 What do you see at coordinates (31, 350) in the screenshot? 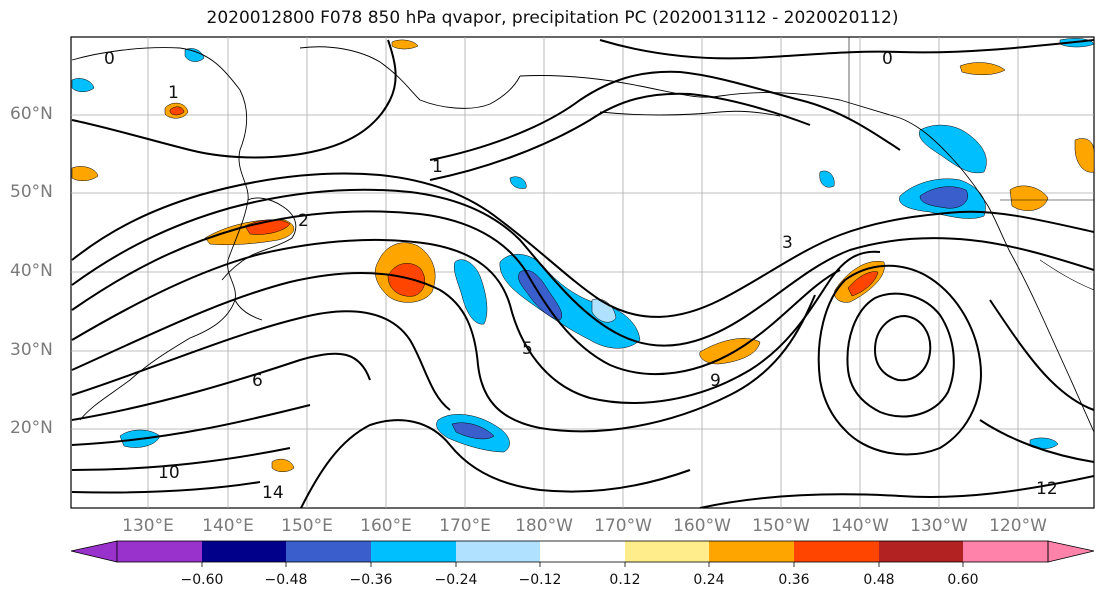
I see `lat-label-30n: 30°N` at bounding box center [31, 350].